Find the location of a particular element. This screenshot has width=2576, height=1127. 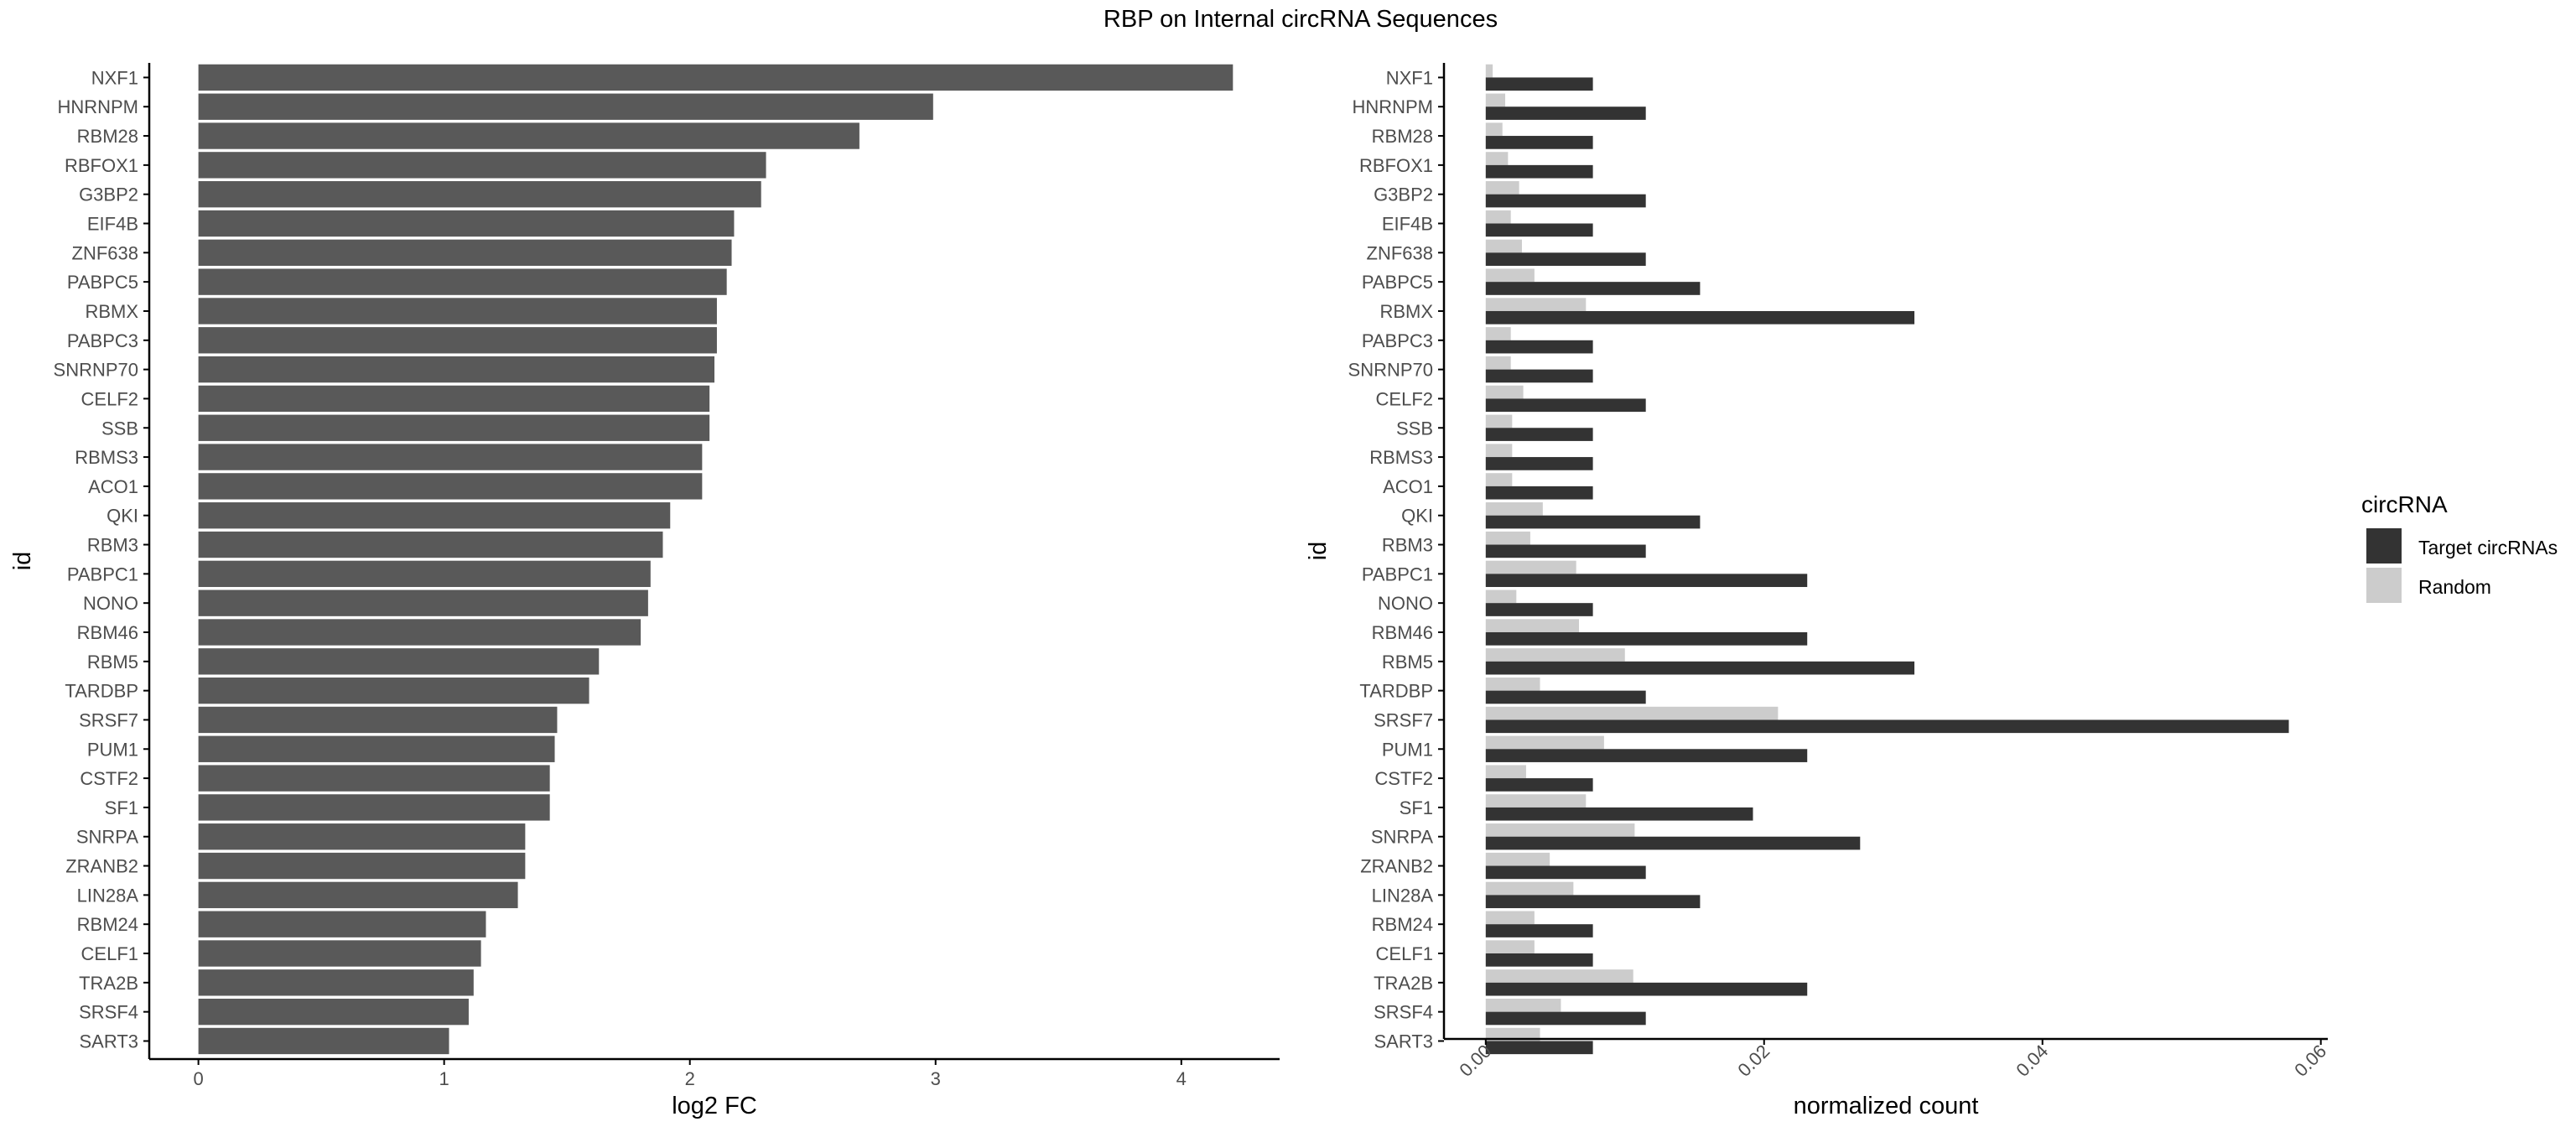

bar-target-tardbp is located at coordinates (1565, 697).